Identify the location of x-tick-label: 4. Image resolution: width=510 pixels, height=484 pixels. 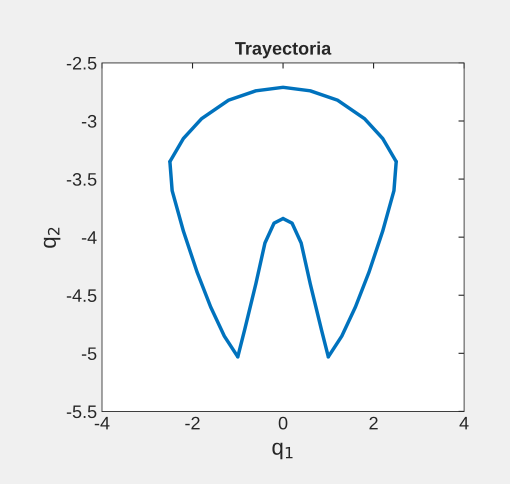
(464, 423).